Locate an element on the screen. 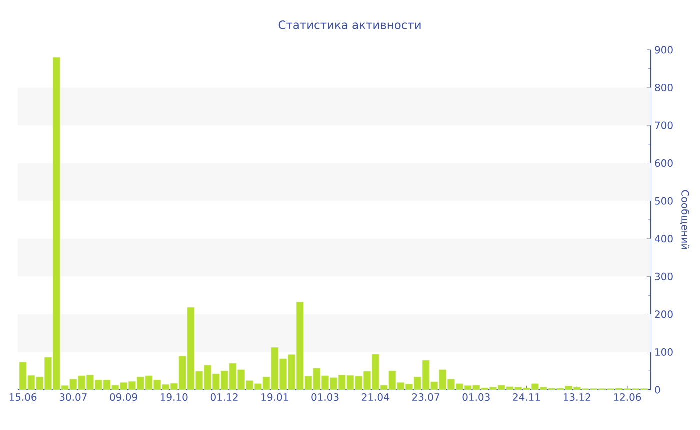 The width and height of the screenshot is (700, 430). y-tick-label: 300 is located at coordinates (664, 276).